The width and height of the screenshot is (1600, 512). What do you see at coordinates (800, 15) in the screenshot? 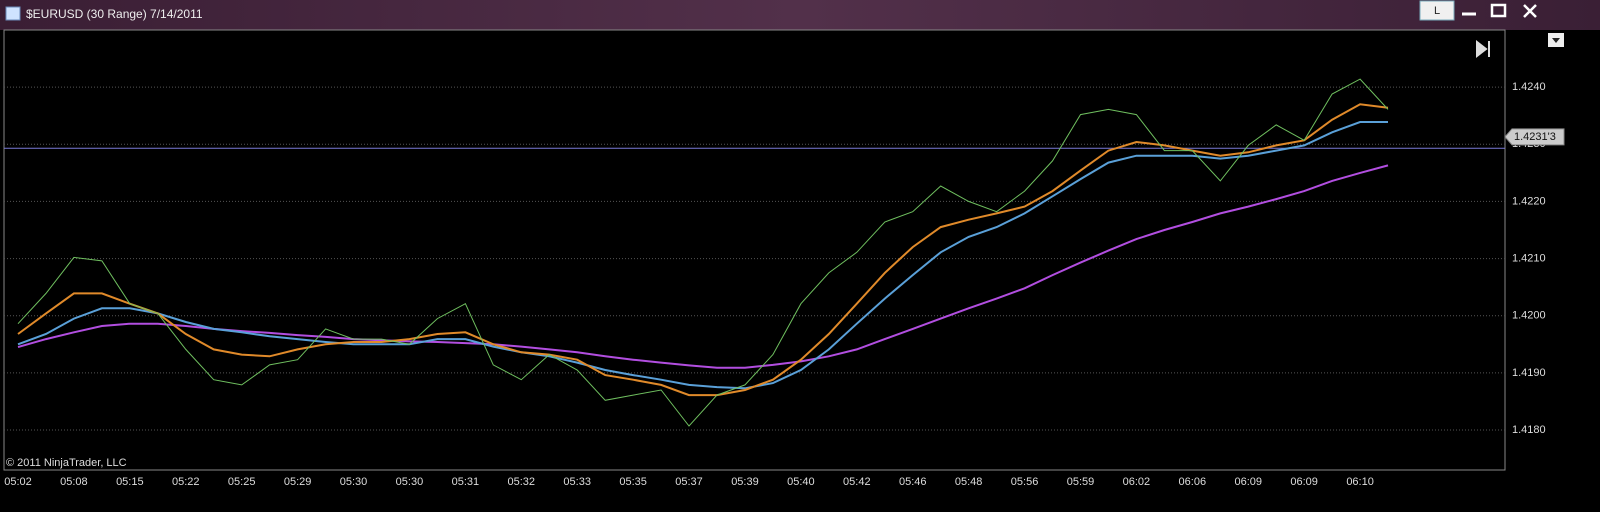
I see `title-bar` at bounding box center [800, 15].